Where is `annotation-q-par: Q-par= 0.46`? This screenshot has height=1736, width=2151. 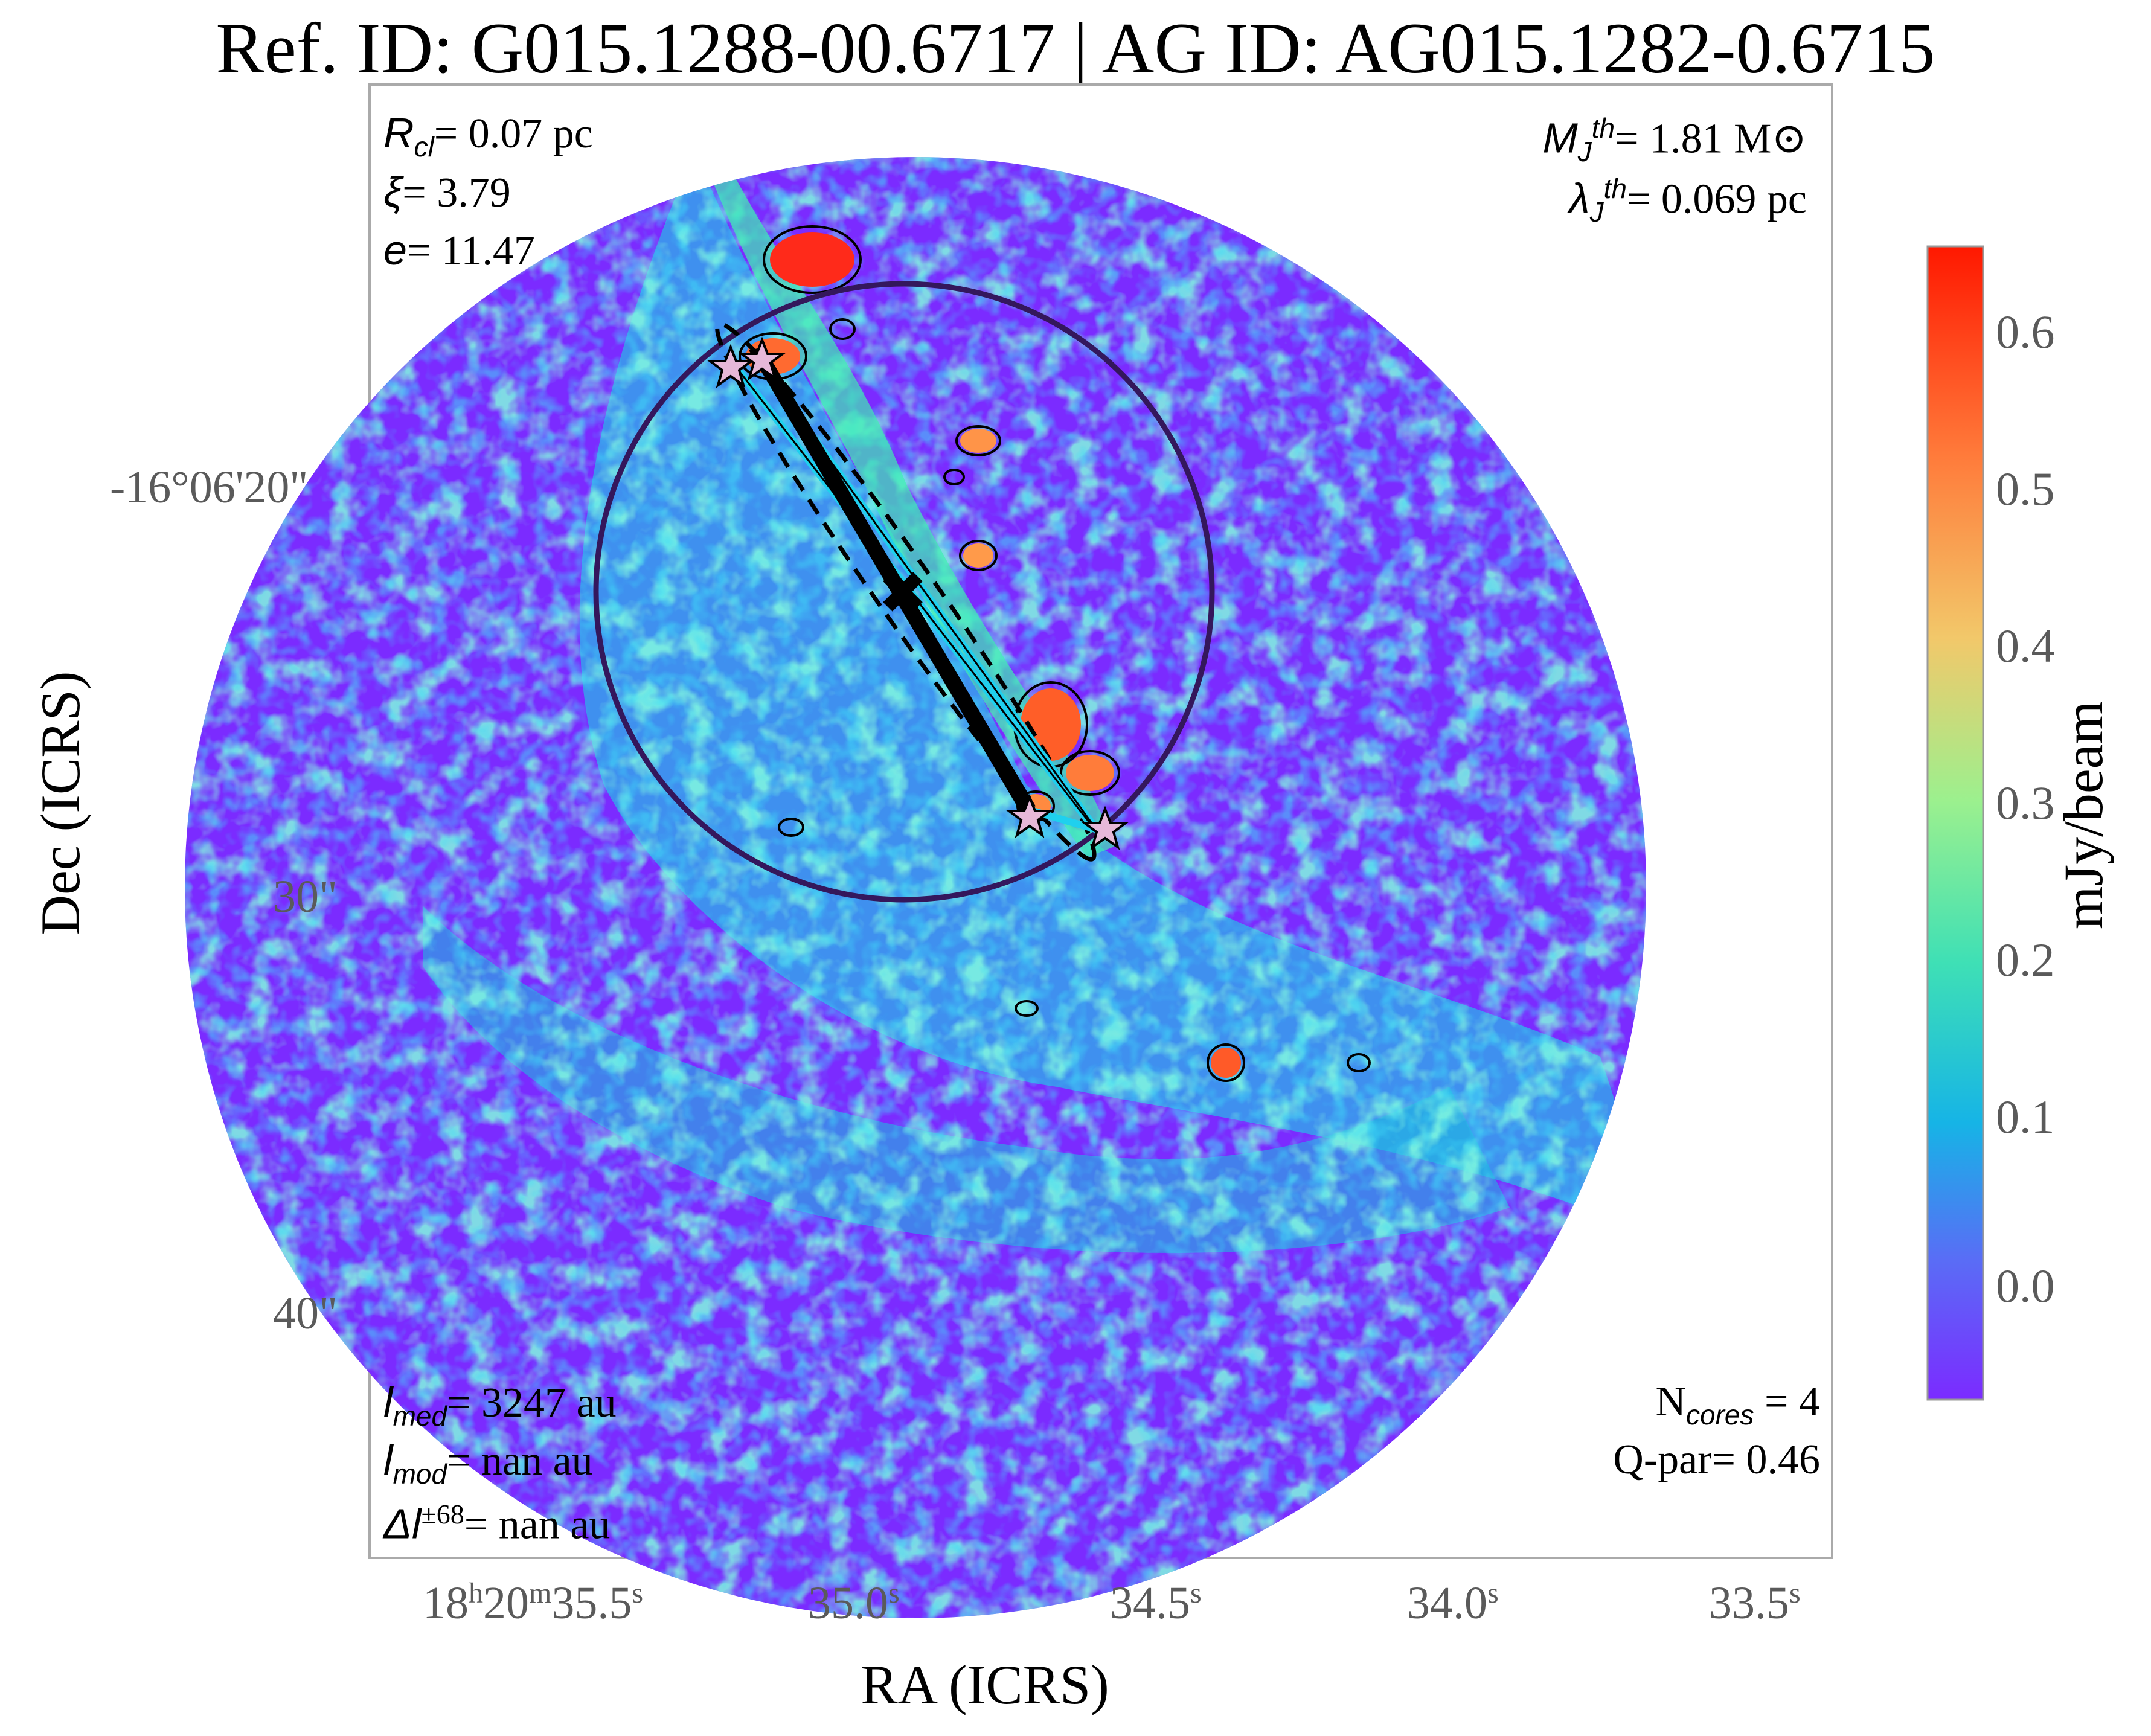
annotation-q-par: Q-par= 0.46 is located at coordinates (1717, 1460).